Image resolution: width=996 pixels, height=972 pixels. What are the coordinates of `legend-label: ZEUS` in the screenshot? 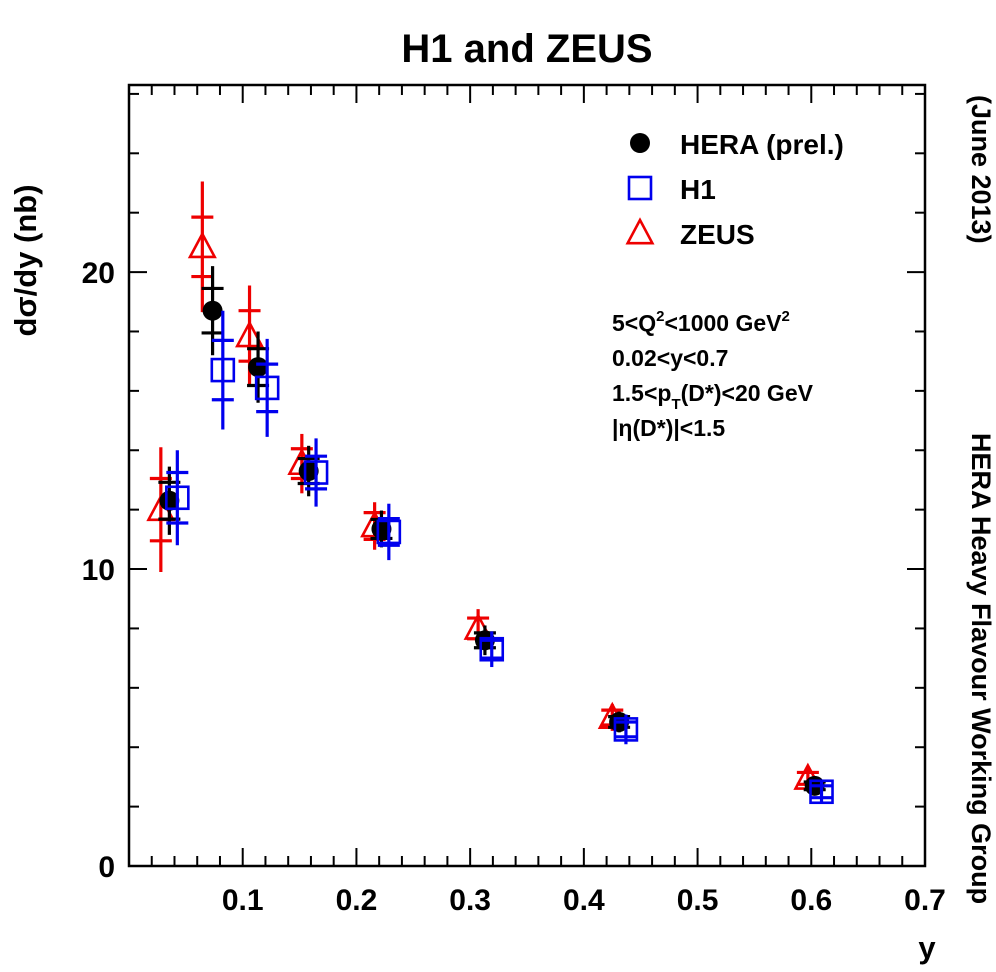 It's located at (717, 234).